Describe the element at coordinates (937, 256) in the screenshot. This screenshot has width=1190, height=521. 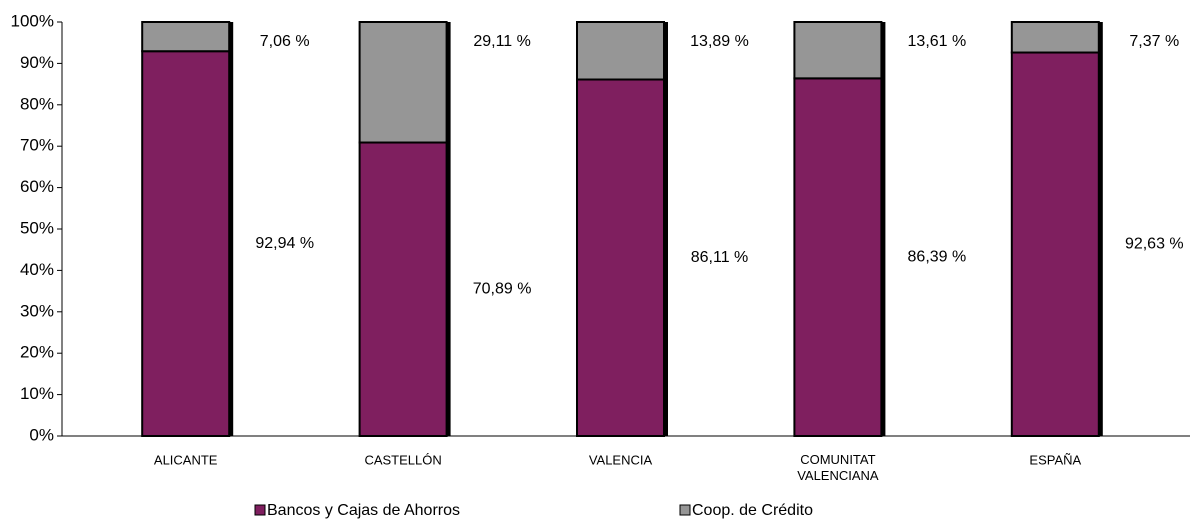
I see `value-label: 86,39 %` at that location.